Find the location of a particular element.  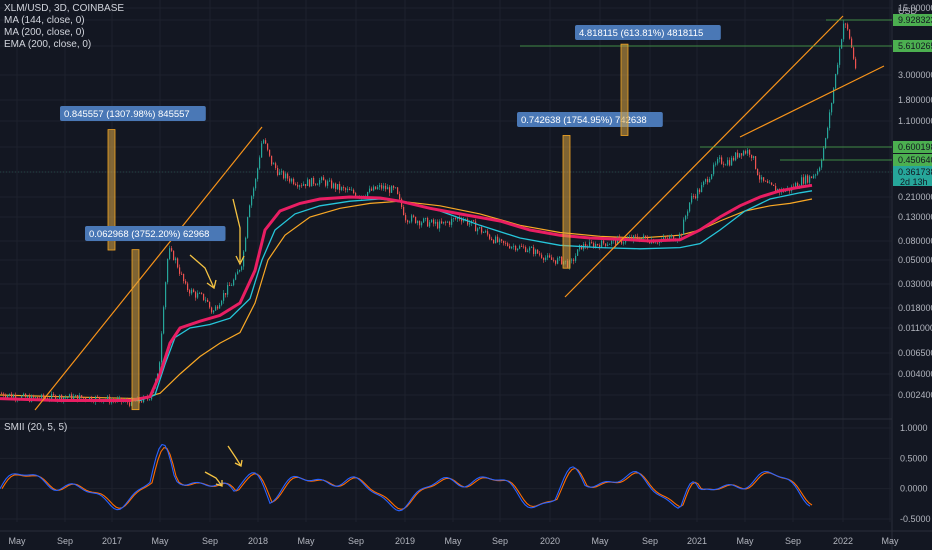

x-tick-label: Sep is located at coordinates (793, 541).